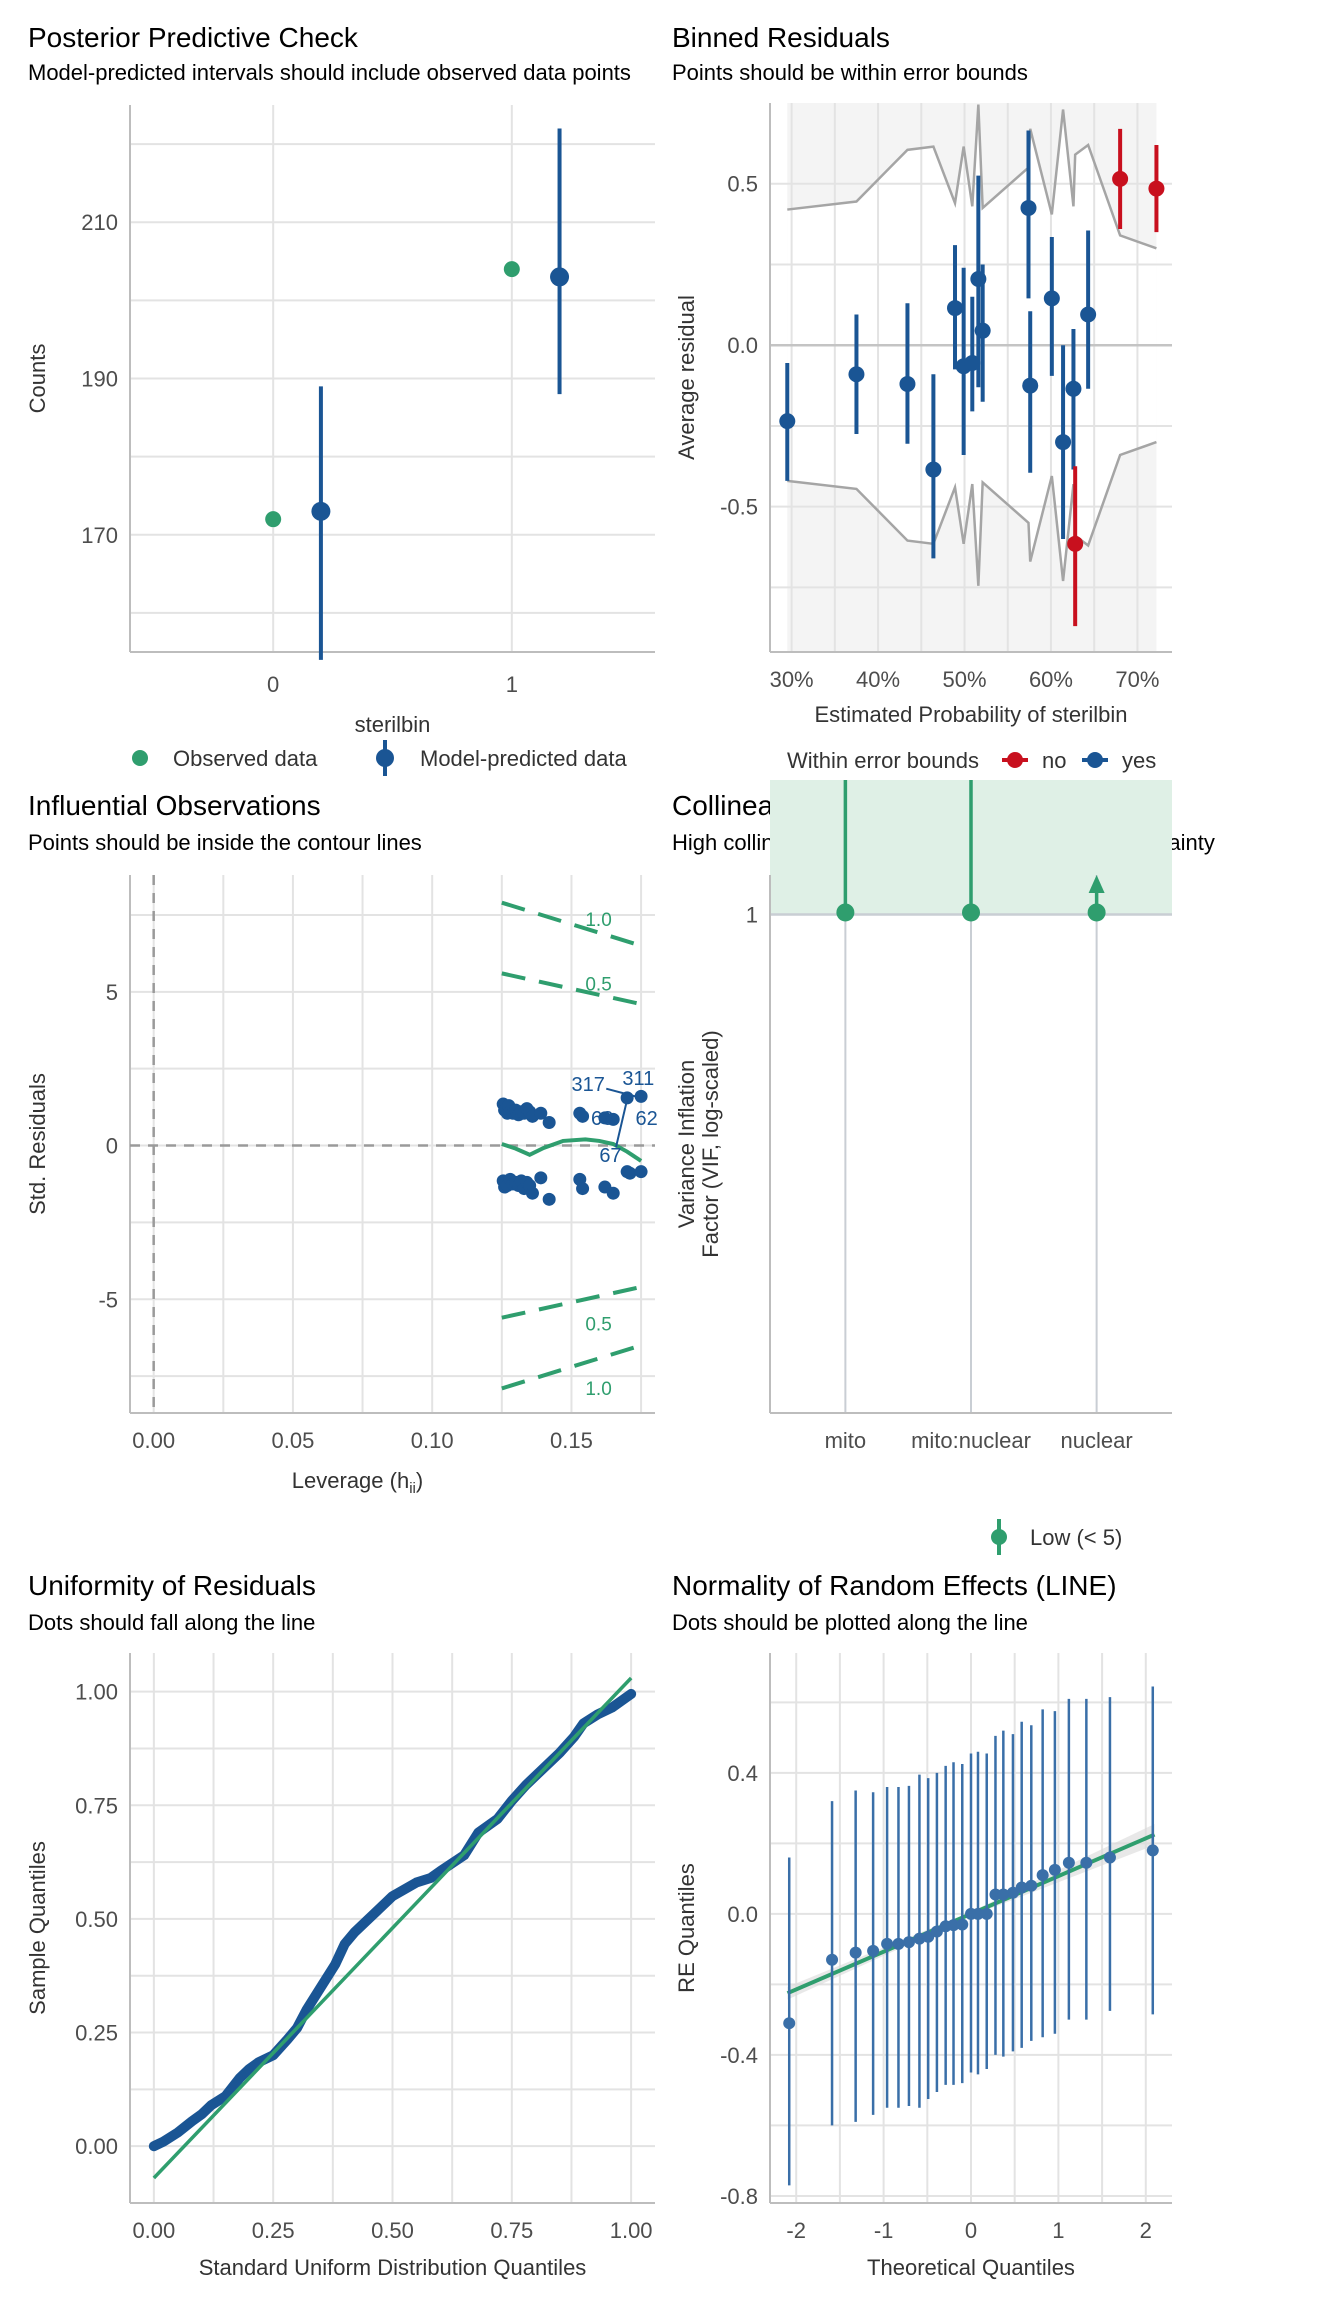  Describe the element at coordinates (1051, 679) in the screenshot. I see `x-tick-label: 60%` at that location.